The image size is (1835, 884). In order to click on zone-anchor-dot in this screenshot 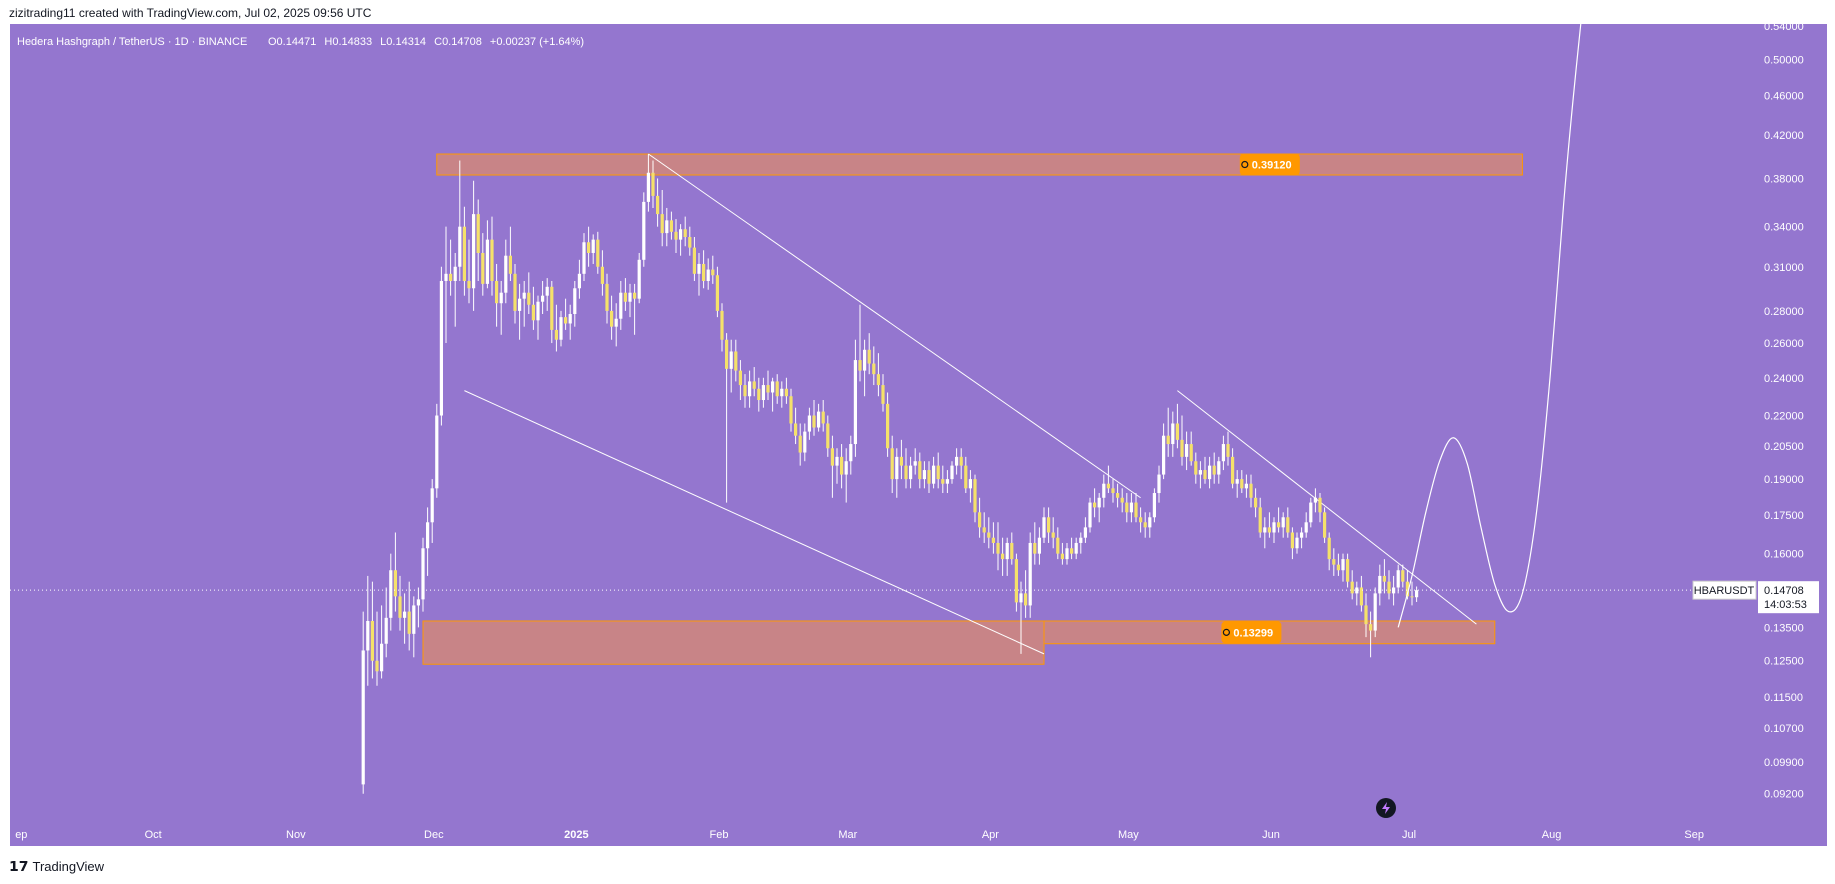, I will do `click(1245, 164)`.